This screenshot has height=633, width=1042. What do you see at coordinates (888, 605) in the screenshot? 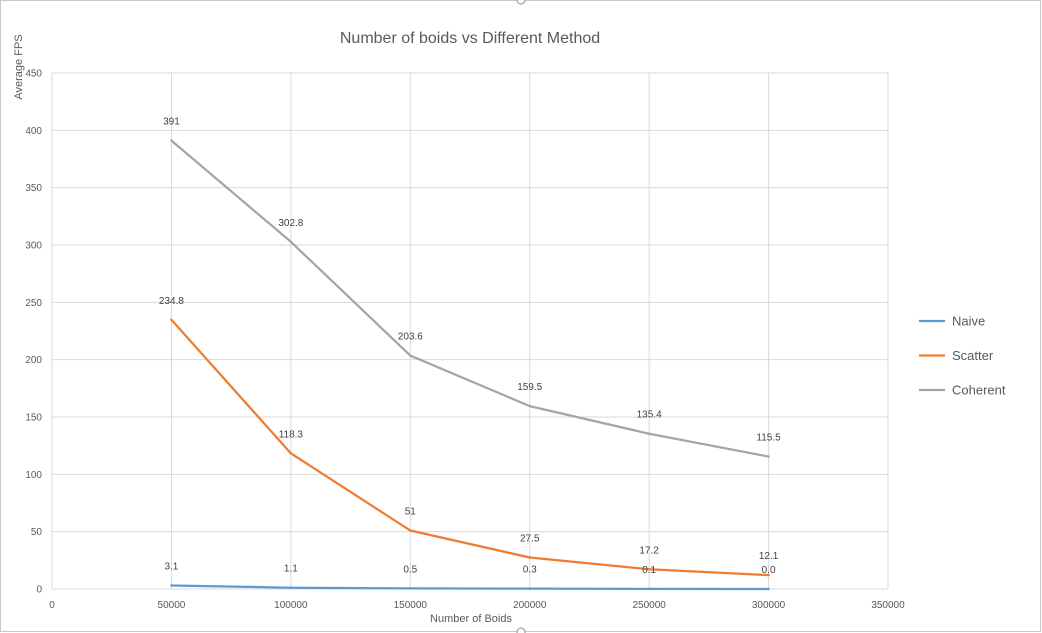
I see `x-tick-label: 350000` at bounding box center [888, 605].